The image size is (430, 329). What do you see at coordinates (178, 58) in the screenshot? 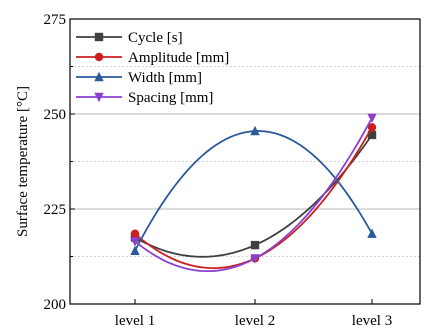
I see `legend-label: Amplitude [mm]` at bounding box center [178, 58].